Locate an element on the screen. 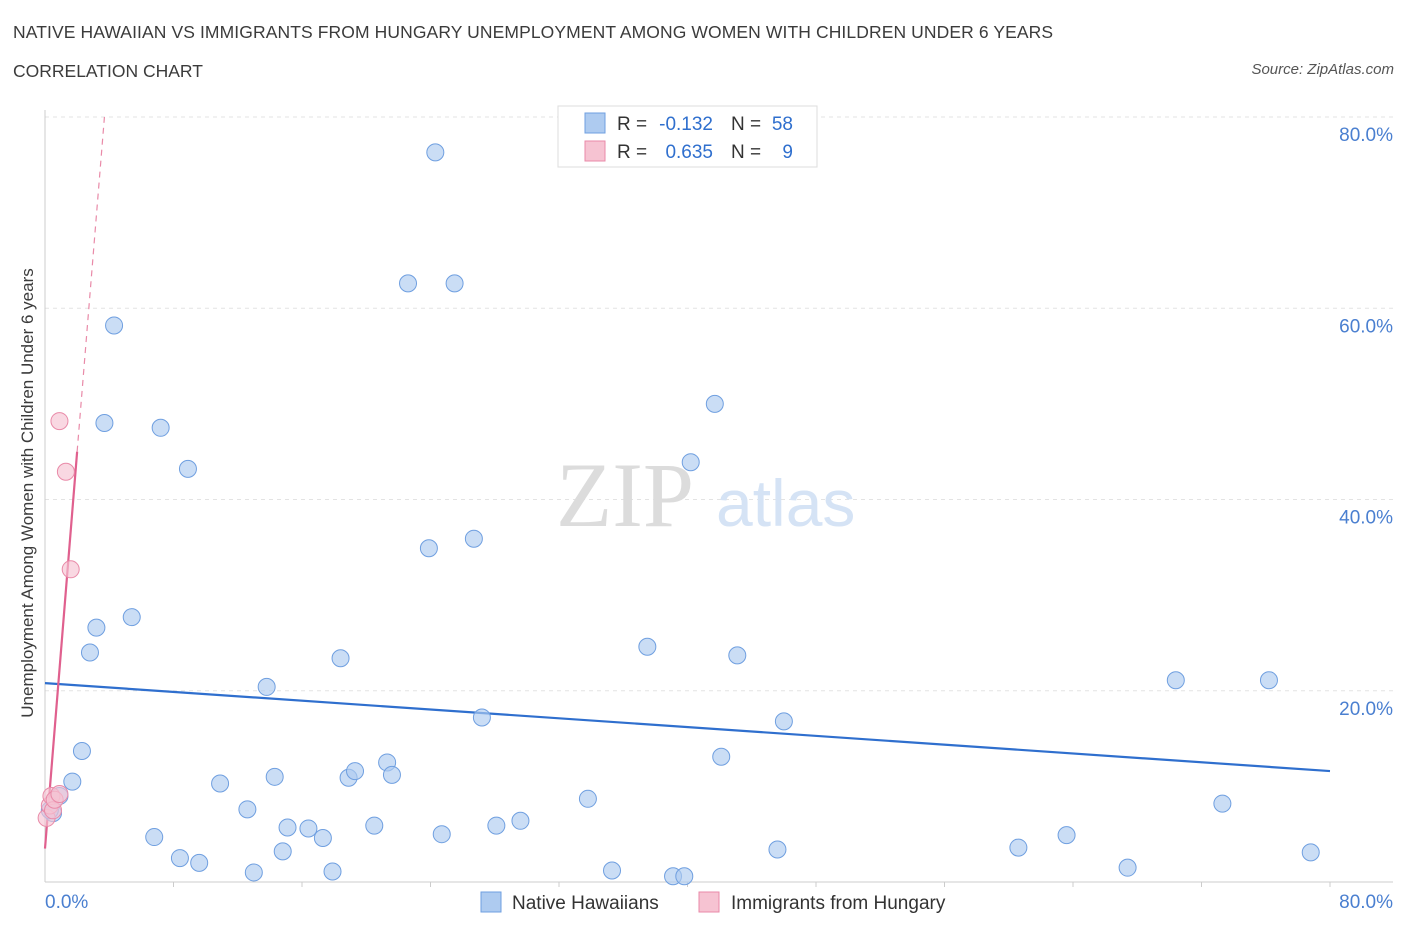 This screenshot has height=930, width=1406. legend-label-native-hawaiians: Native Hawaiians is located at coordinates (585, 903).